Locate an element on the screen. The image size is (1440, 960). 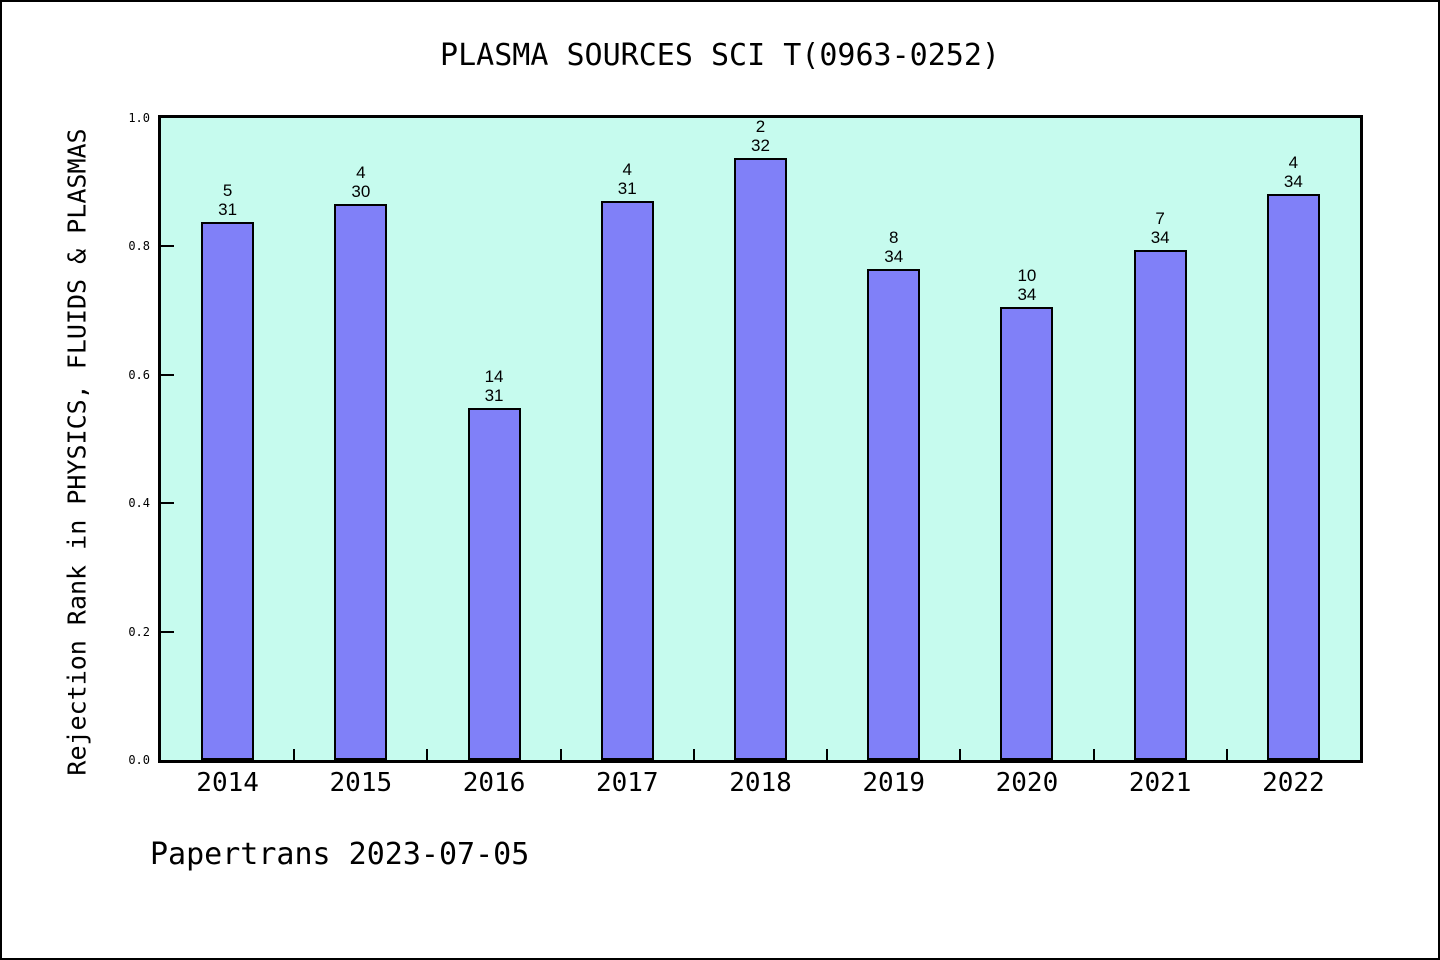
y-tick-label: 0.4 is located at coordinates (139, 503).